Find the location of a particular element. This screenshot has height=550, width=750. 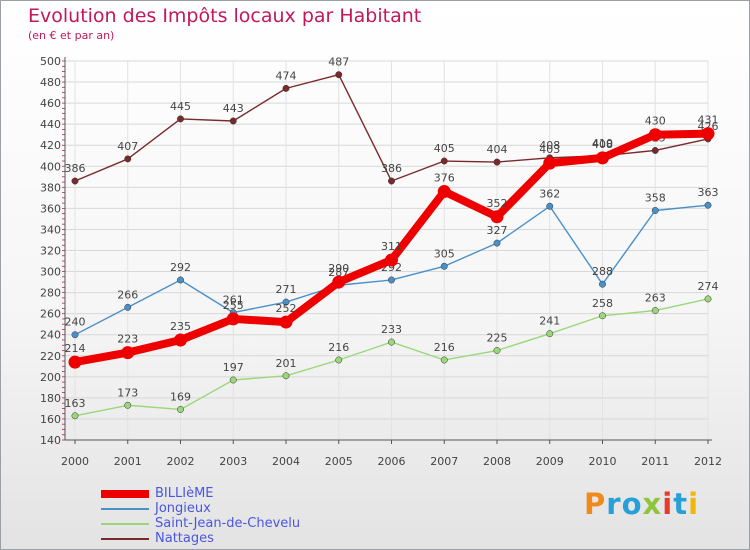

data-label-nattages: 474 is located at coordinates (286, 75).